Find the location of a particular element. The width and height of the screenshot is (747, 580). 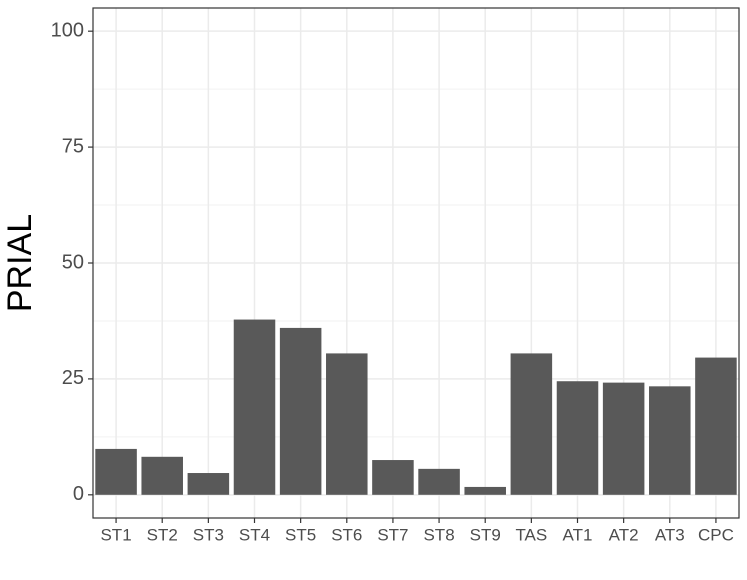

x-tick-label: ST3 is located at coordinates (208, 534).